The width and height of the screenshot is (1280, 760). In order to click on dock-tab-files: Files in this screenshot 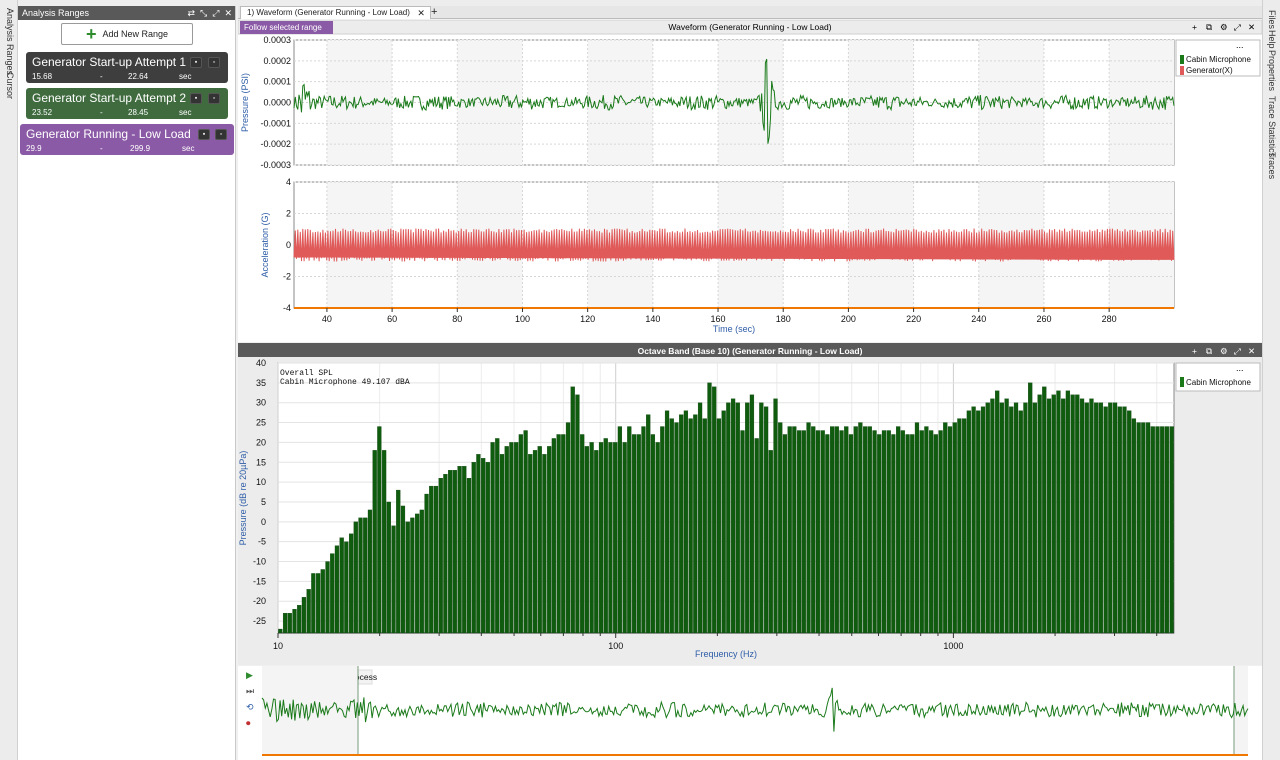, I will do `click(1272, 20)`.